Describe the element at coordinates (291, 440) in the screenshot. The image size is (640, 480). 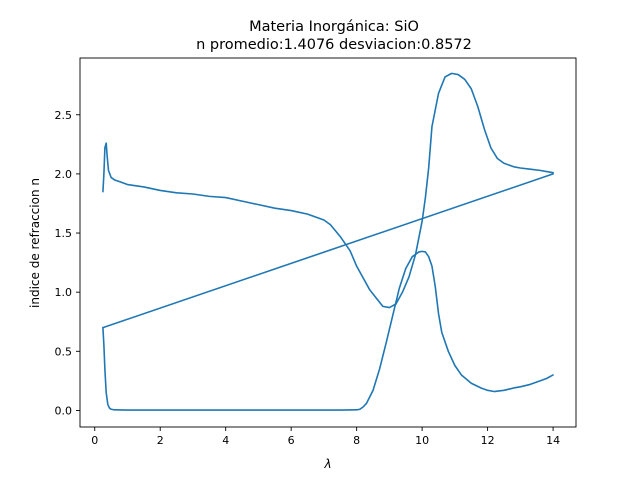
I see `x-tick-label: 6` at that location.